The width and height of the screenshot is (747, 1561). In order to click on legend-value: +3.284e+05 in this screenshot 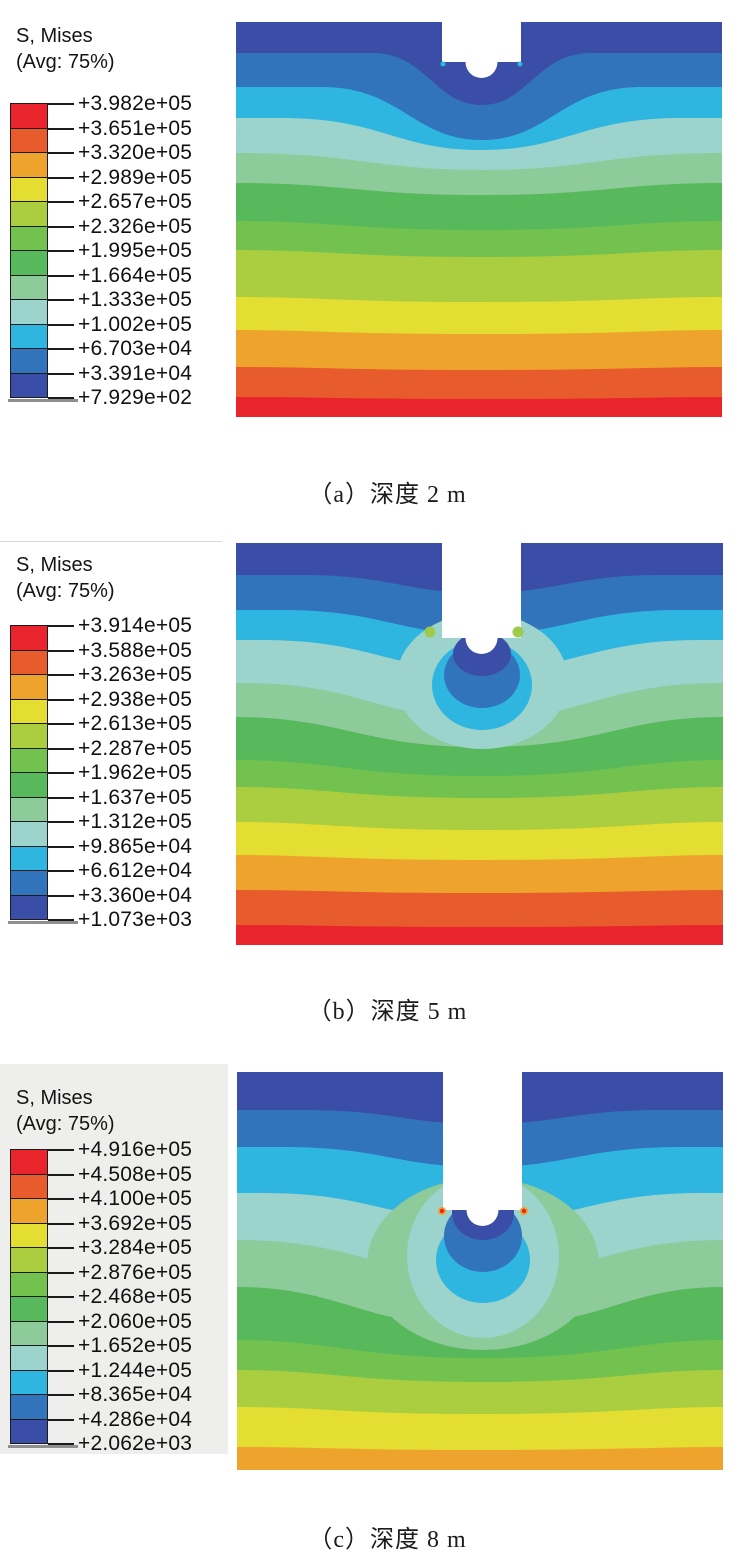, I will do `click(135, 1247)`.